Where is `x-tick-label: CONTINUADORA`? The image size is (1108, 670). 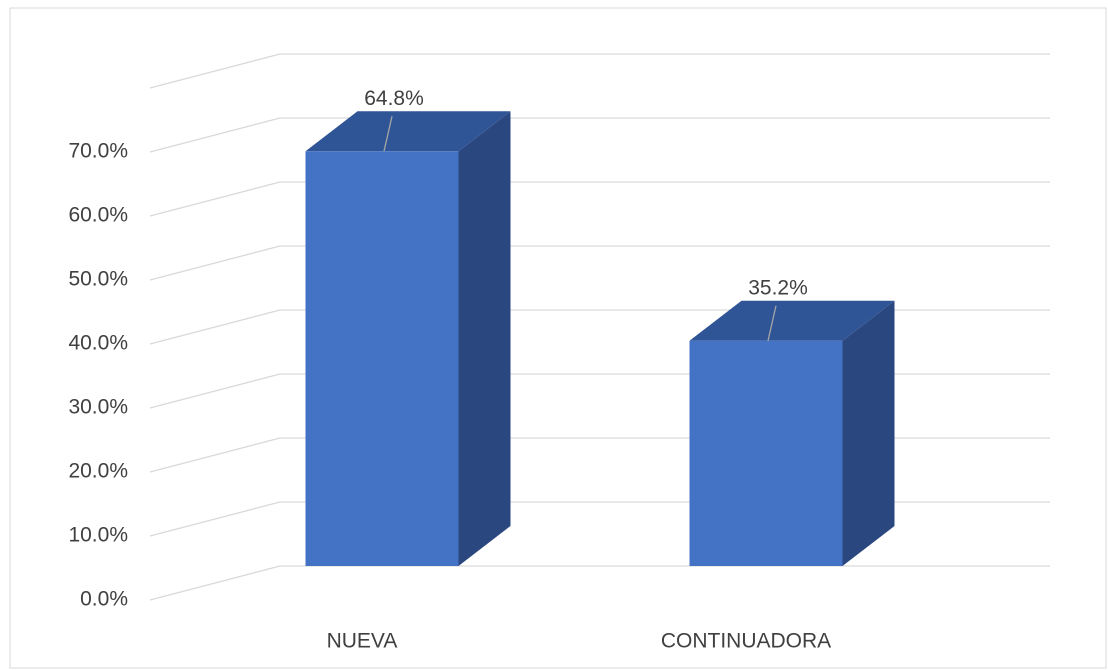
x-tick-label: CONTINUADORA is located at coordinates (746, 641).